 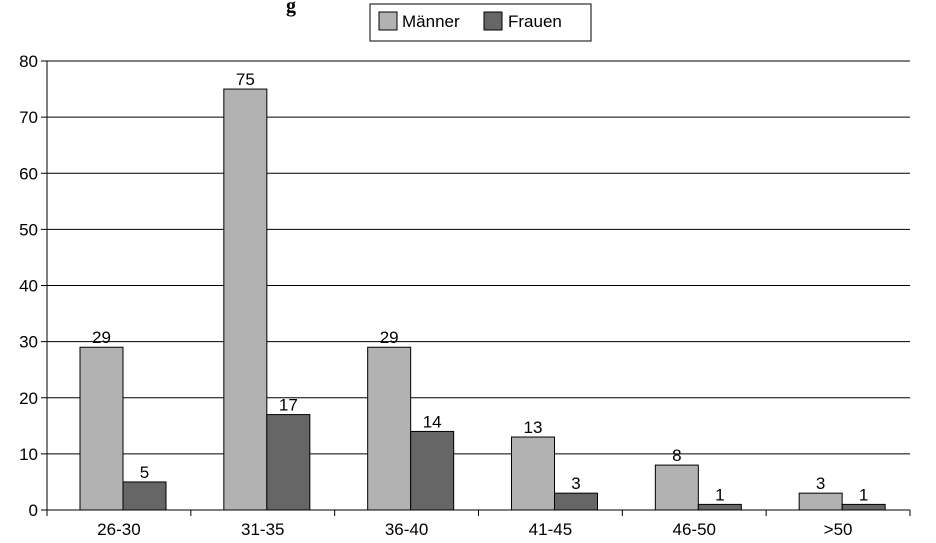 What do you see at coordinates (33, 510) in the screenshot?
I see `y-tick-label: 0` at bounding box center [33, 510].